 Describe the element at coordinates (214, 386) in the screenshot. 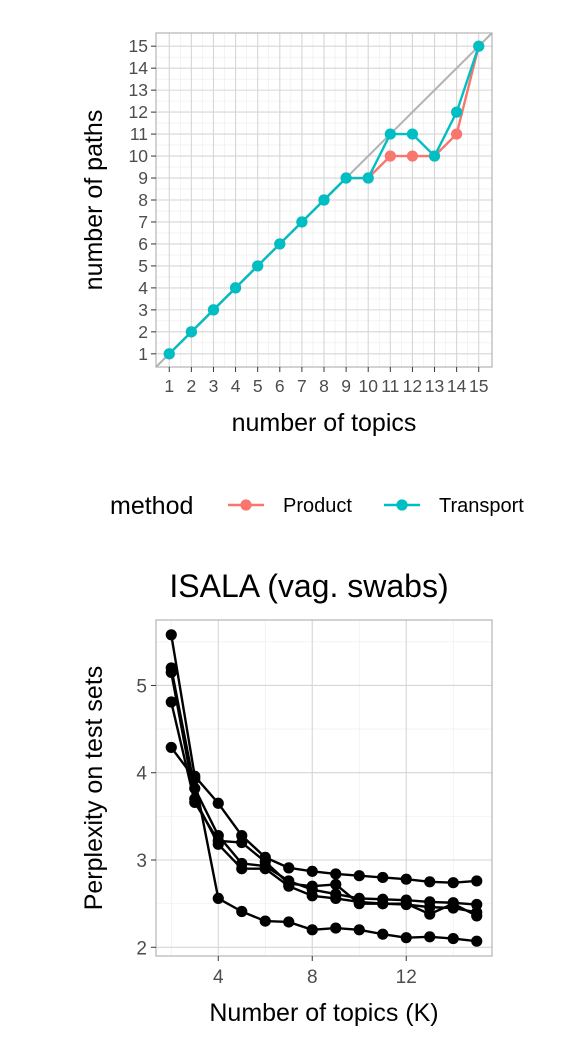

I see `x-tick-label: 3` at that location.